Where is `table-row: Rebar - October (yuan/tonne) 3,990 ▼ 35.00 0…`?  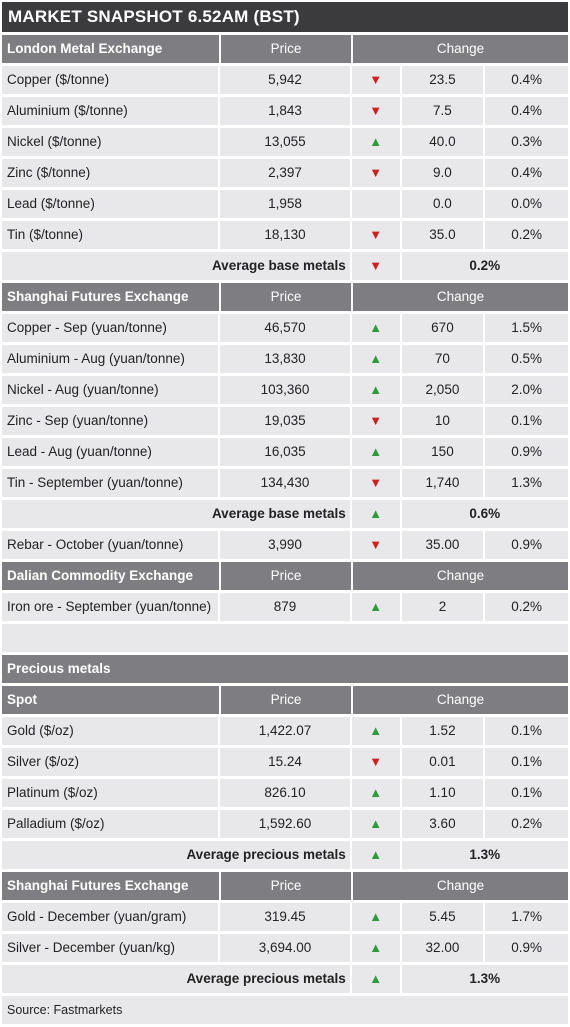
table-row: Rebar - October (yuan/tonne) 3,990 ▼ 35.00 0… is located at coordinates (285, 545).